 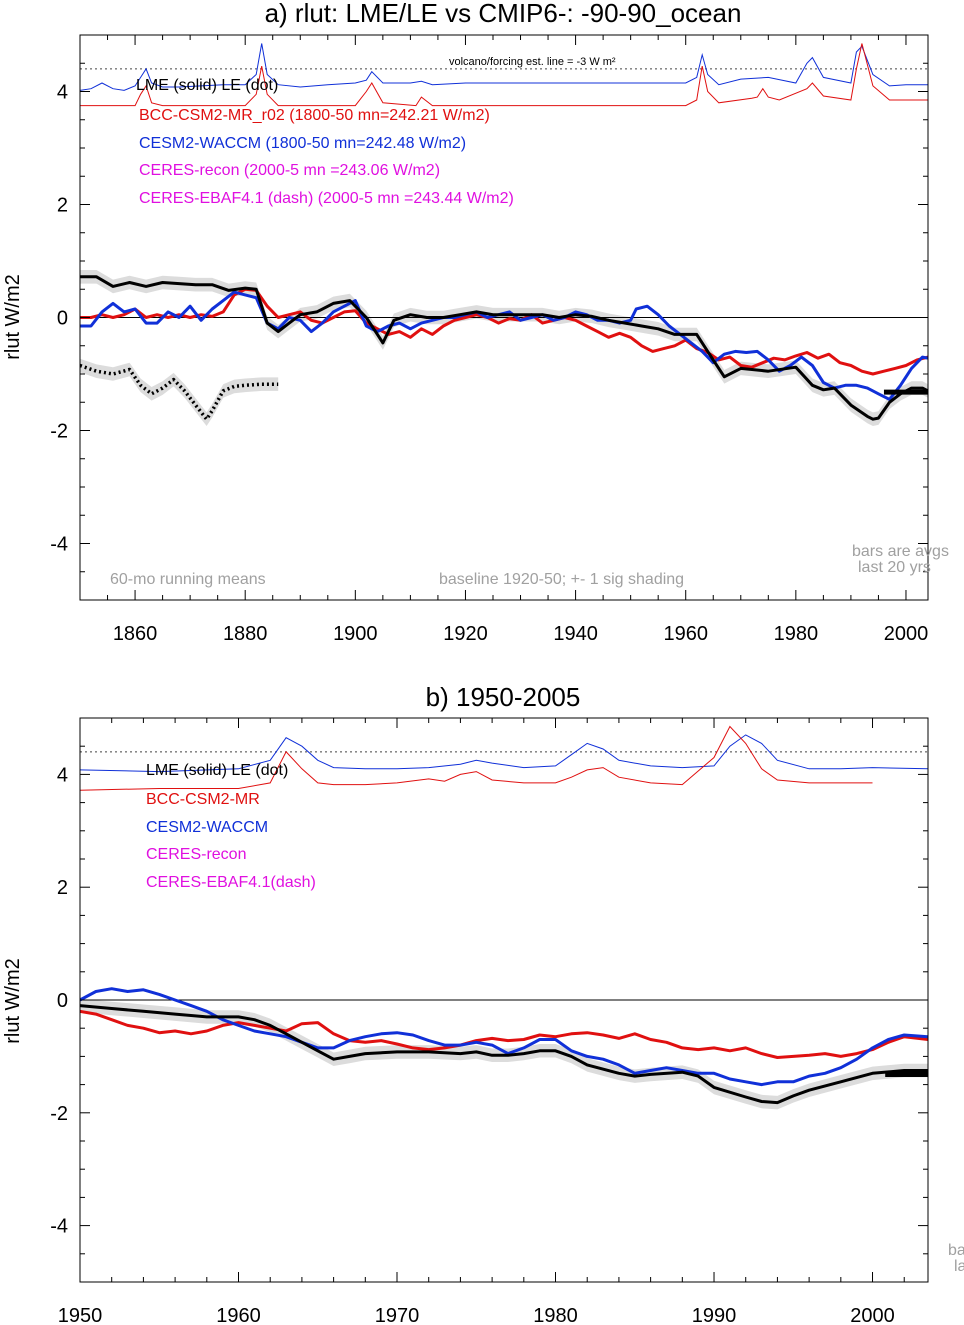 What do you see at coordinates (13, 1001) in the screenshot?
I see `panel-b-ylabel: rlut W/m2` at bounding box center [13, 1001].